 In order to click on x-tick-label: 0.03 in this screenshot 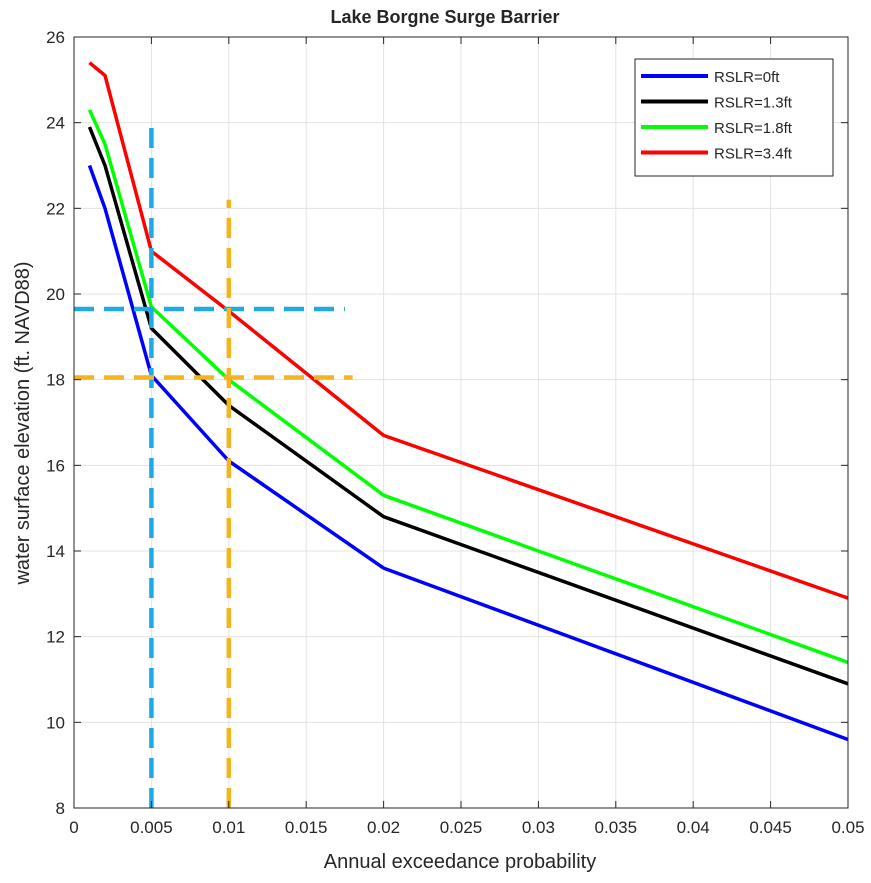, I will do `click(538, 827)`.